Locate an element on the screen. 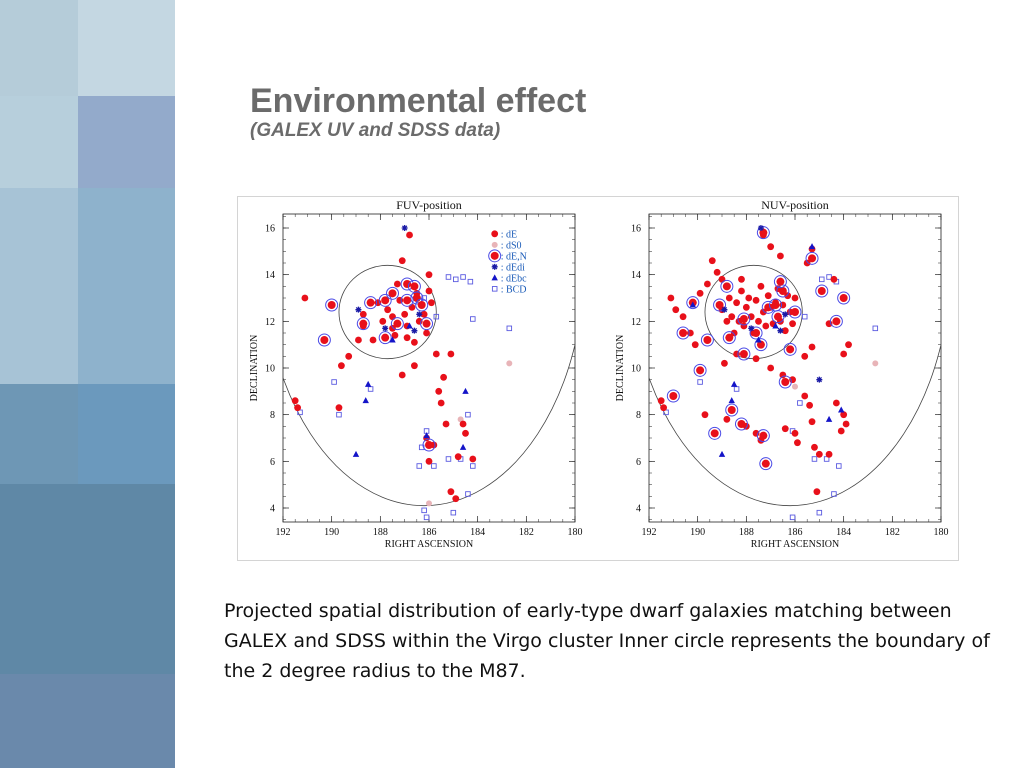  x-tick-label: 180 is located at coordinates (575, 532).